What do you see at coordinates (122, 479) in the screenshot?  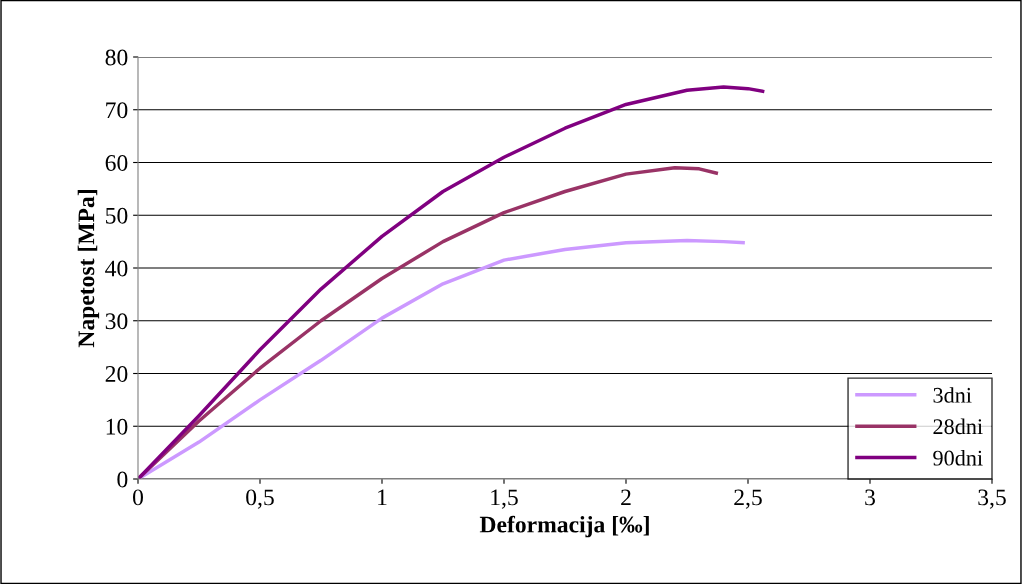 I see `y-tick-label: 0` at bounding box center [122, 479].